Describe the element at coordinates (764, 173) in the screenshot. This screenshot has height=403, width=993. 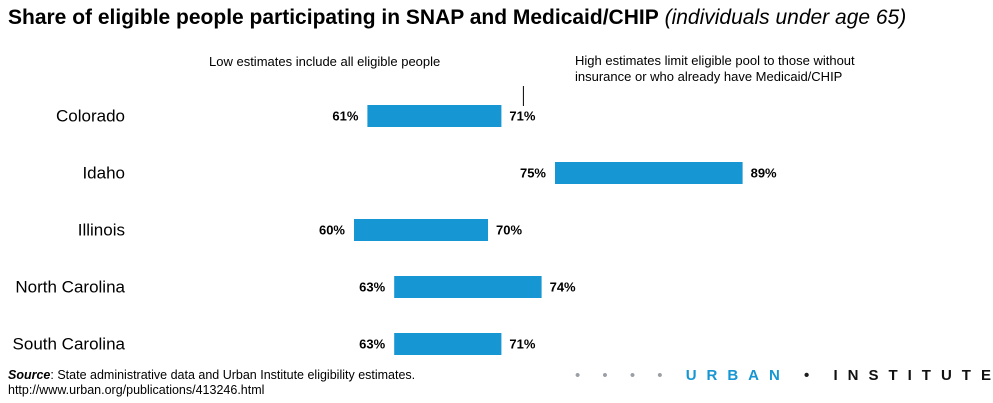
I see `high-value-label: 89%` at that location.